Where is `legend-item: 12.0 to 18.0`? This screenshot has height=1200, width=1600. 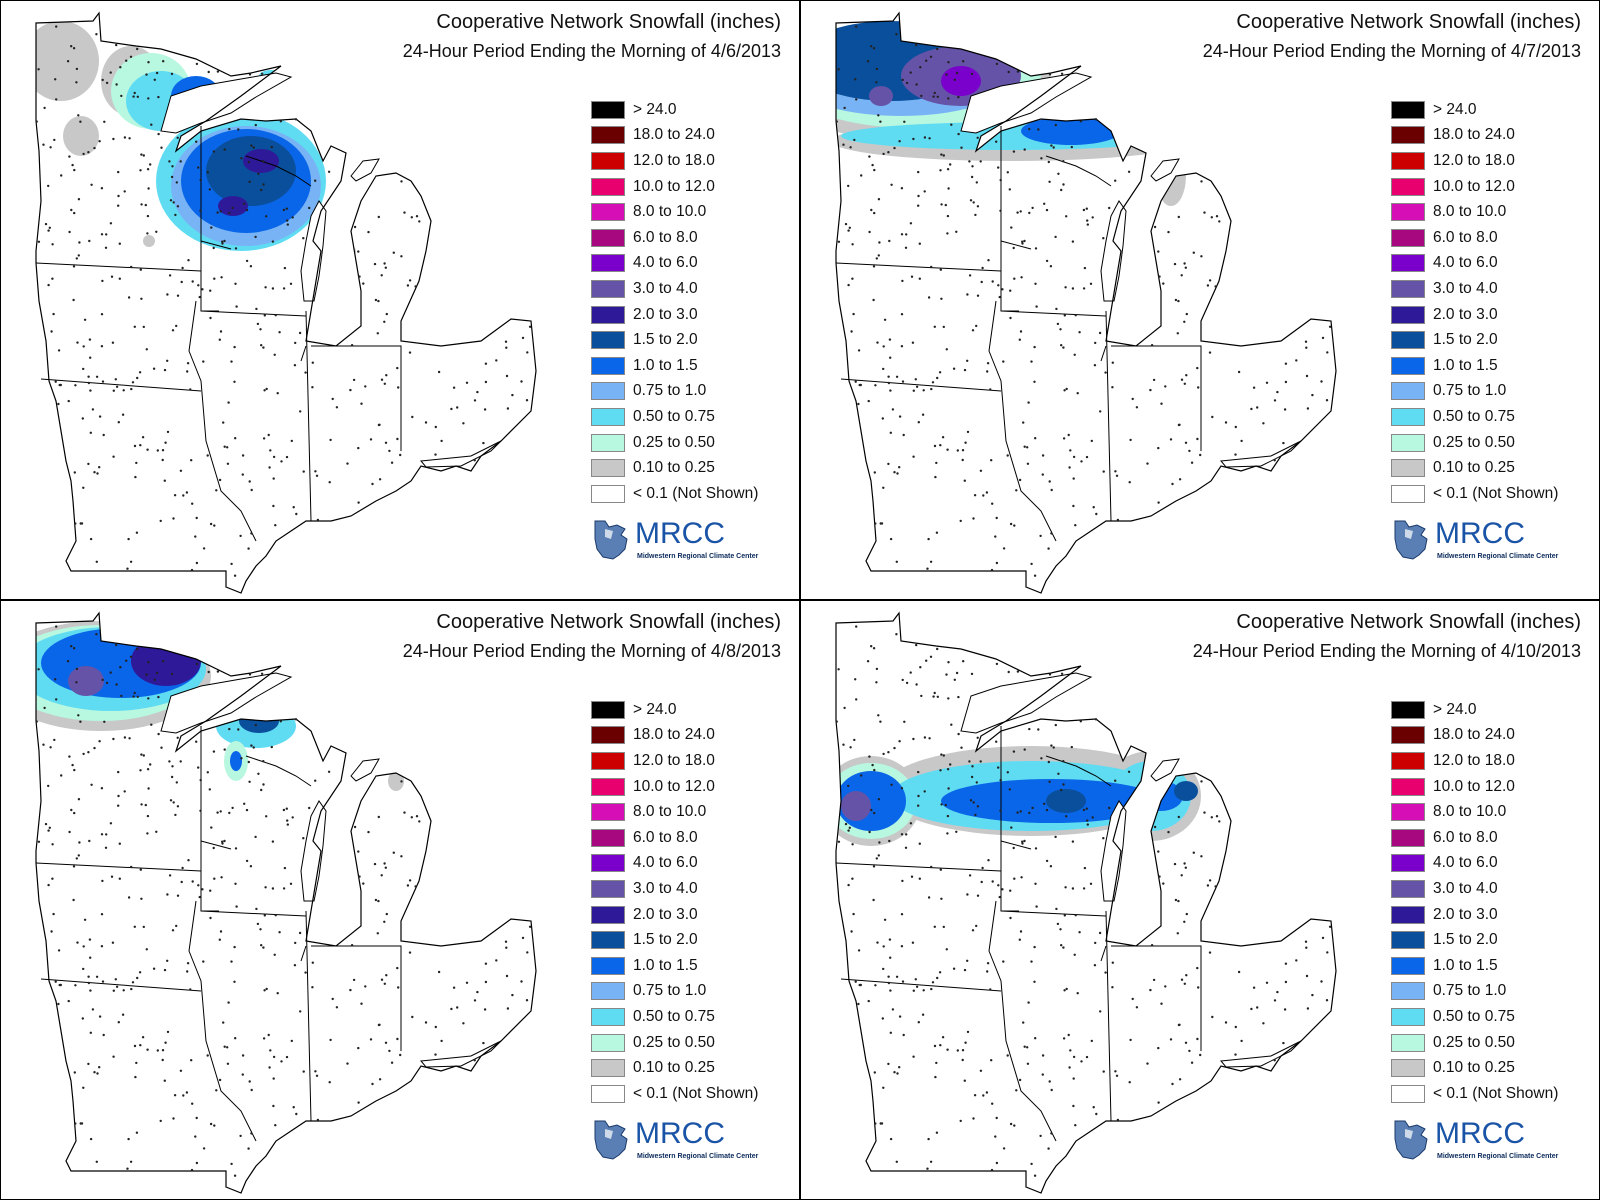 legend-item: 12.0 to 18.0 is located at coordinates (674, 761).